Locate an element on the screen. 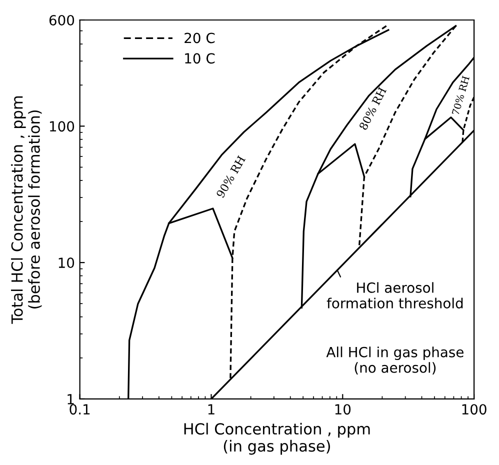  x-axis-title: HCl Concentration , ppm (in gas phase) is located at coordinates (277, 438).